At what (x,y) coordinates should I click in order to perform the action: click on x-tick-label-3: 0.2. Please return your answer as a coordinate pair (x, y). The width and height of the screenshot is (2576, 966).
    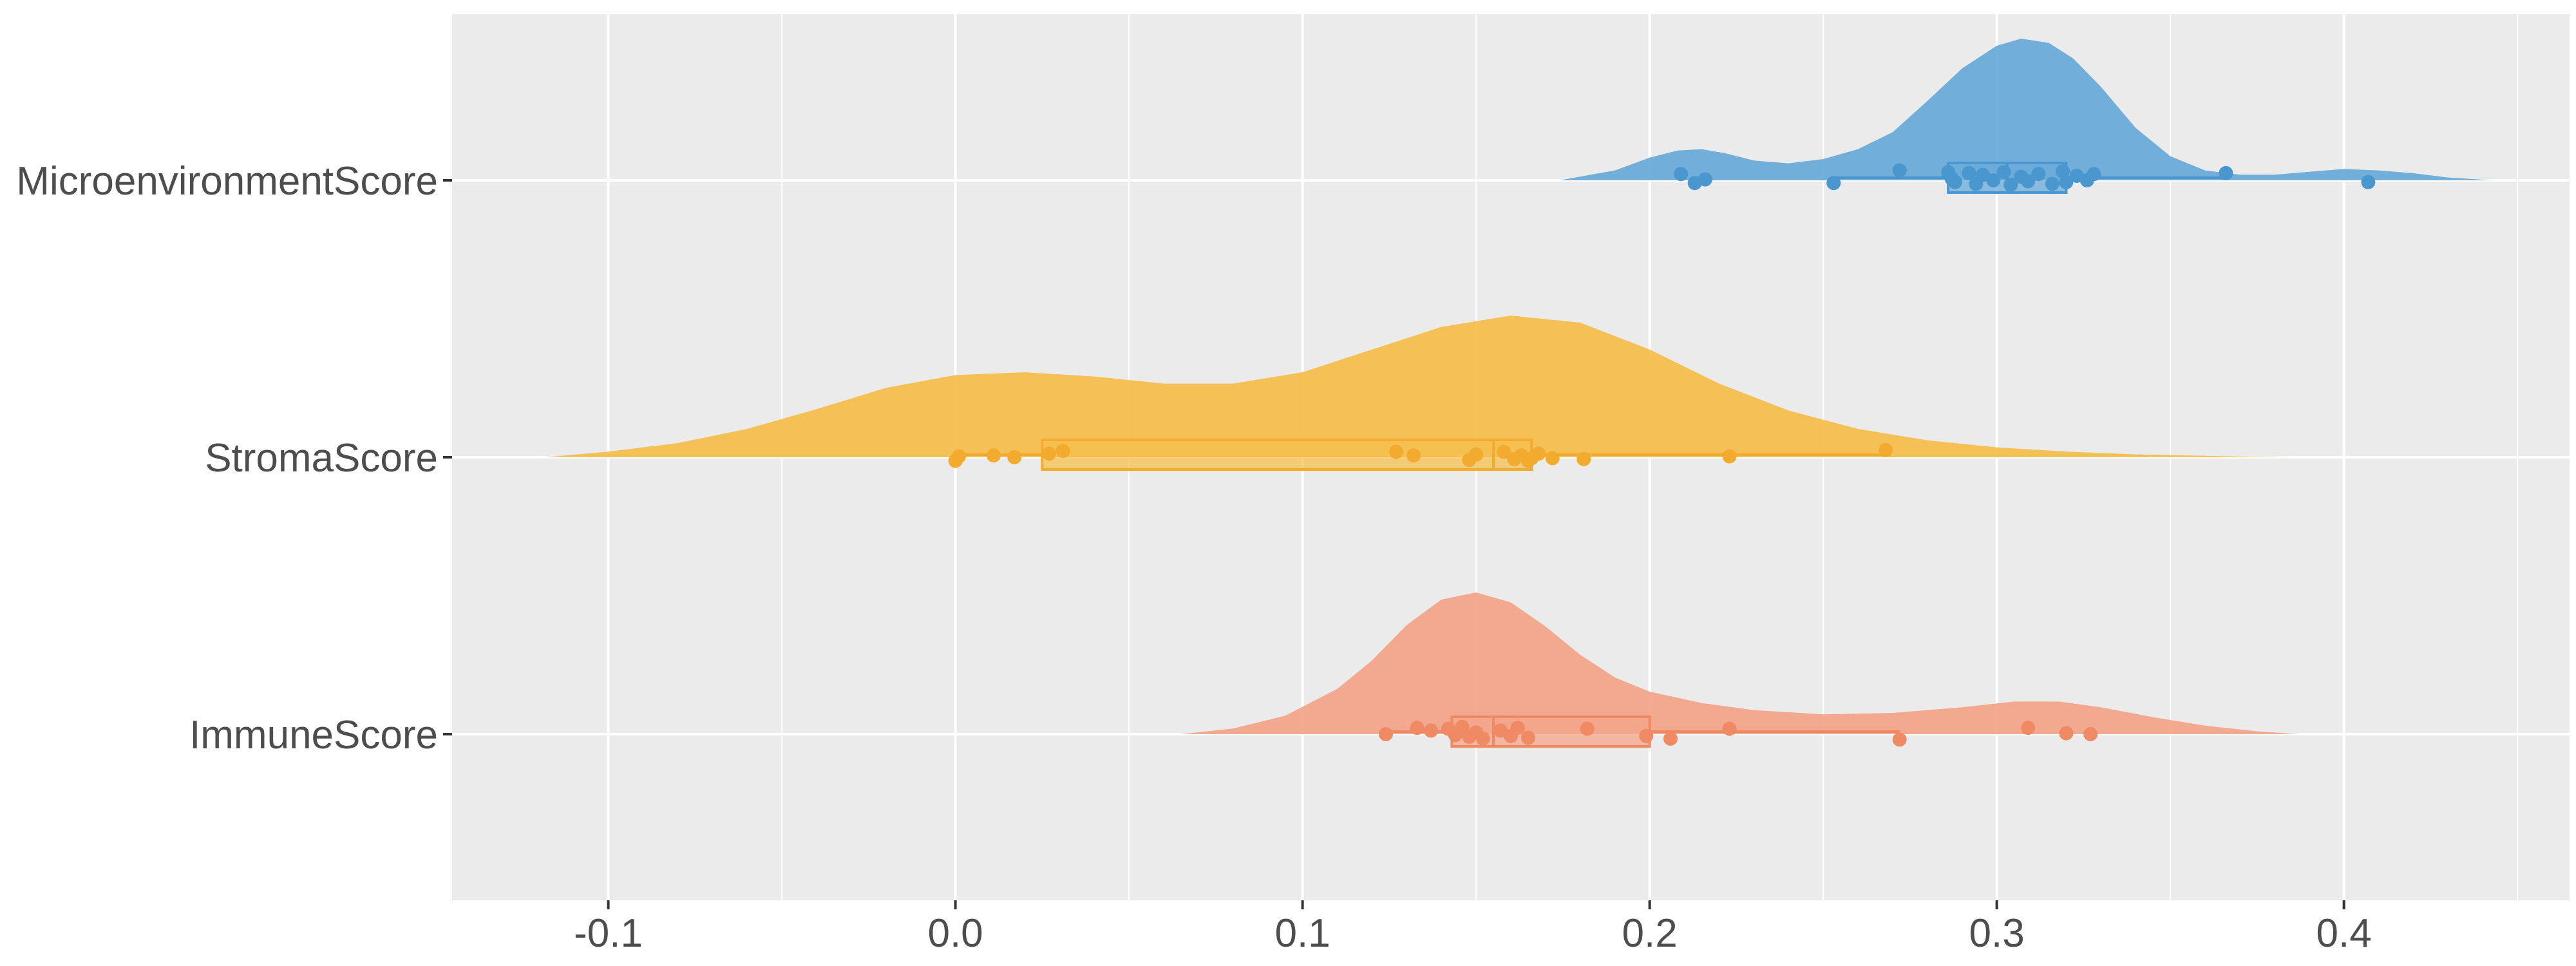
    Looking at the image, I should click on (1650, 934).